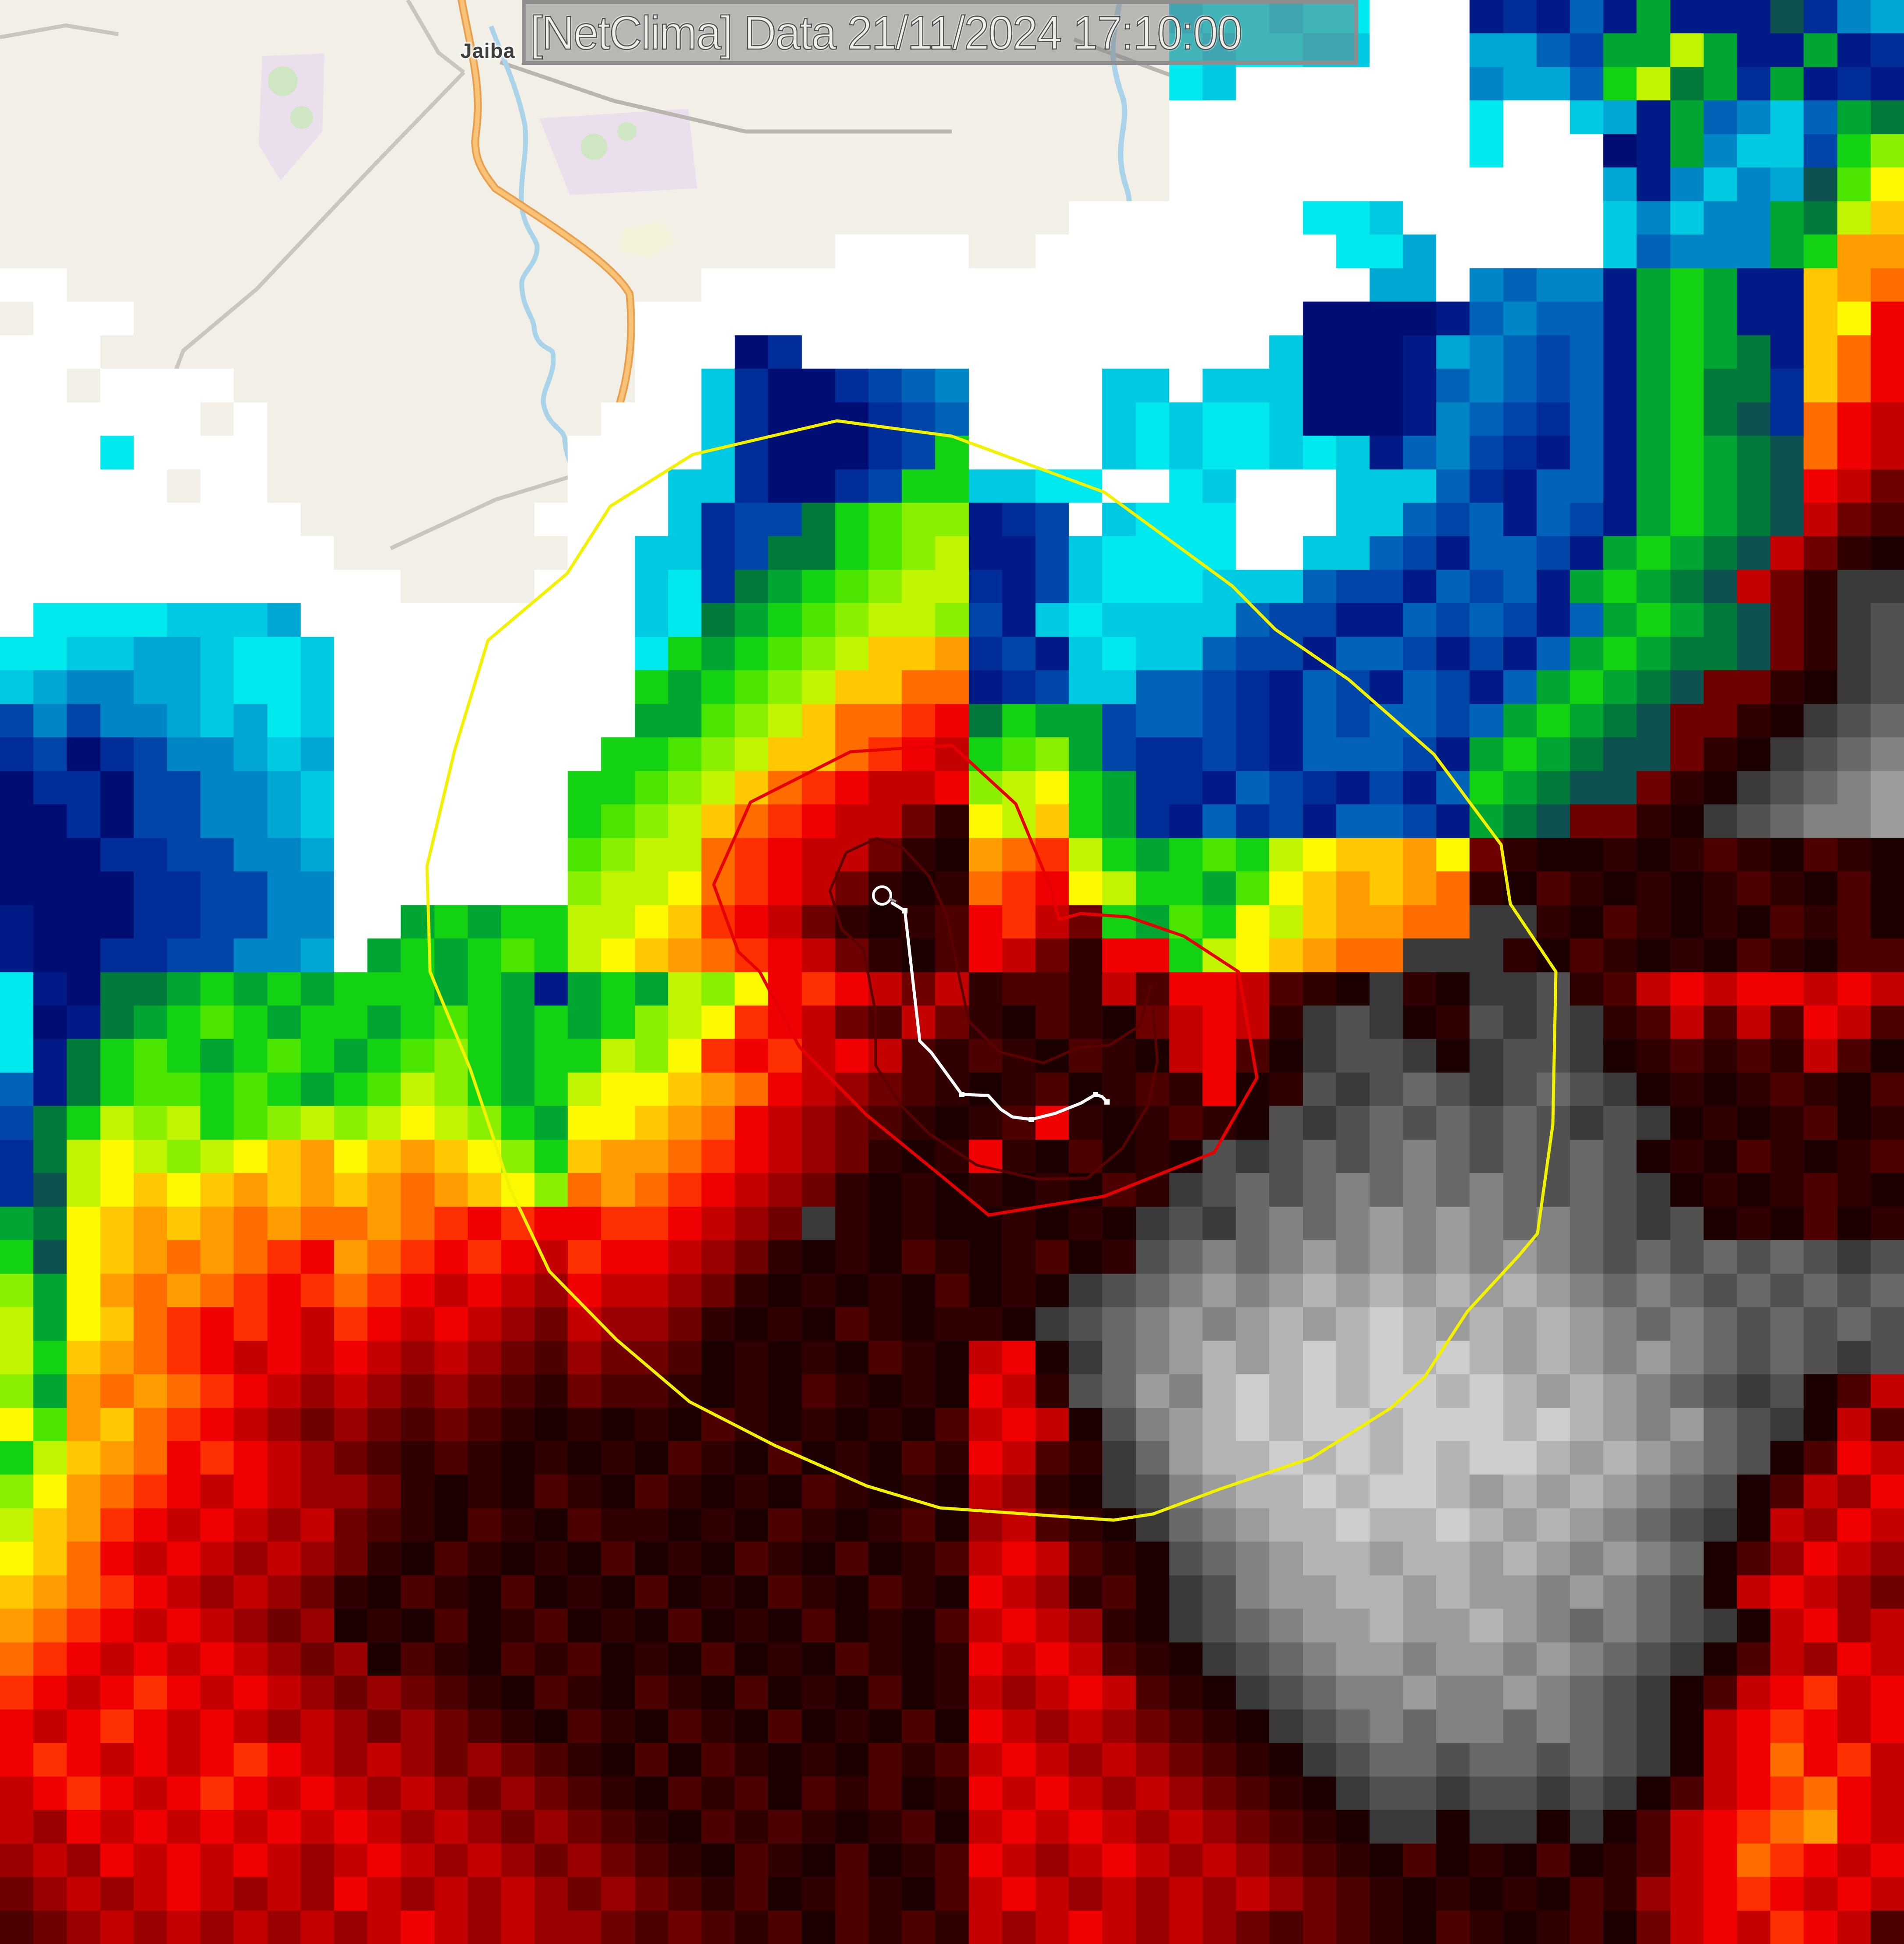  I want to click on inner-analysis-contour, so click(994, 1008).